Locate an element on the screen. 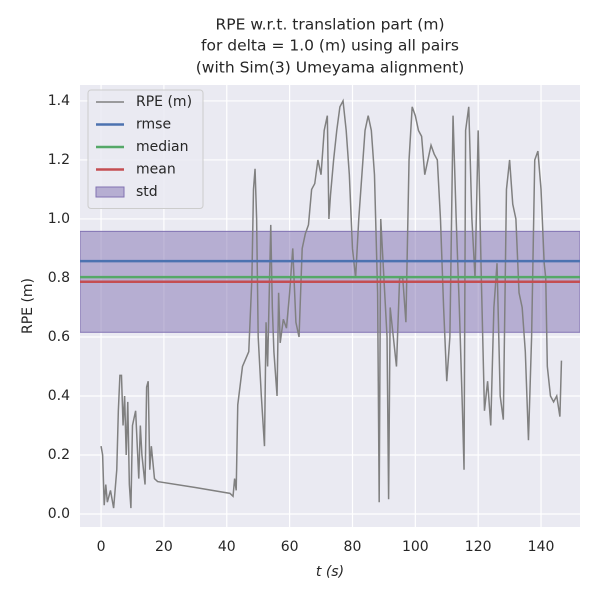  x-tick-label: 60 is located at coordinates (290, 547).